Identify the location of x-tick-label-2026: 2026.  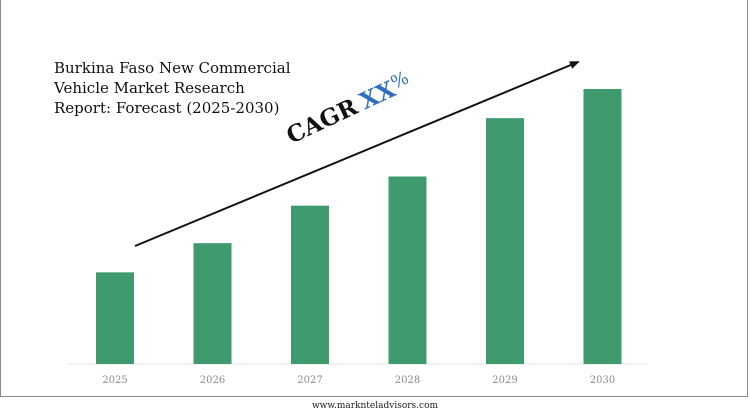
(212, 380).